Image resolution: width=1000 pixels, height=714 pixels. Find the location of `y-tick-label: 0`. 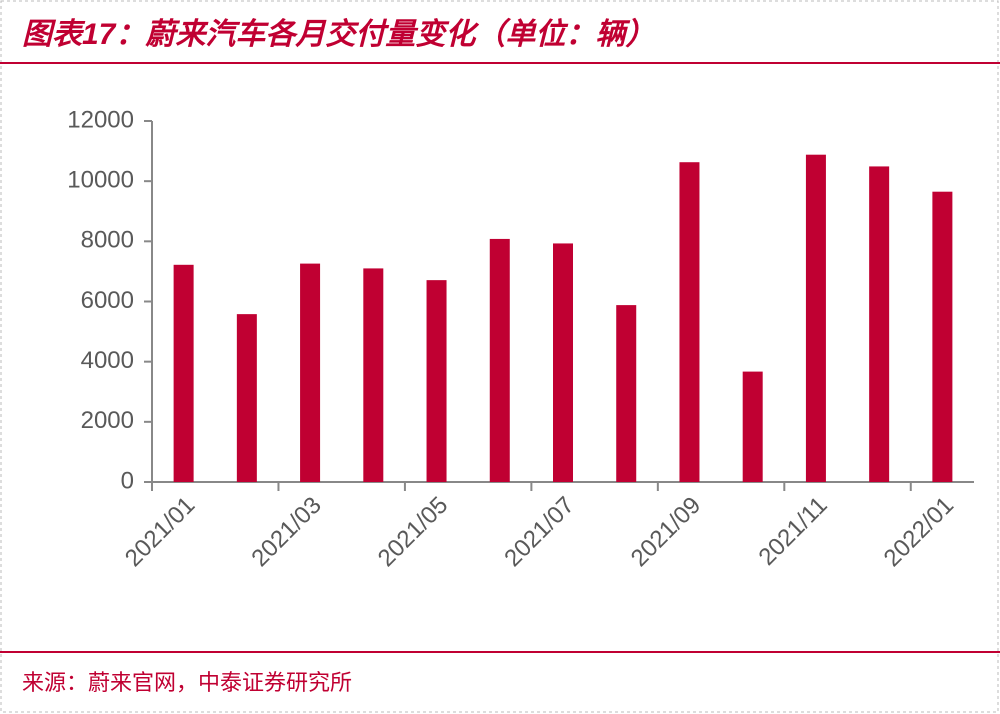

y-tick-label: 0 is located at coordinates (127, 480).